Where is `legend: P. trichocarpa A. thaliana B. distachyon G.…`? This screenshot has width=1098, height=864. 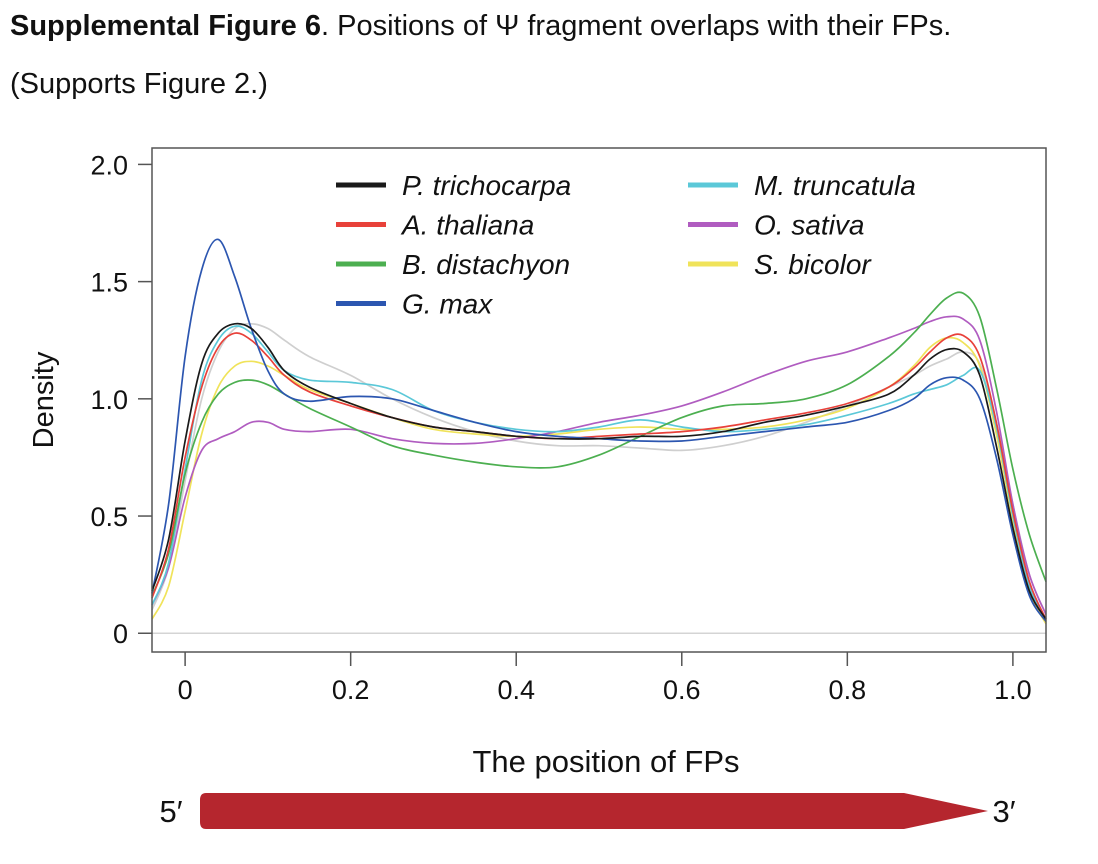
legend: P. trichocarpa A. thaliana B. distachyon G.… is located at coordinates (626, 245).